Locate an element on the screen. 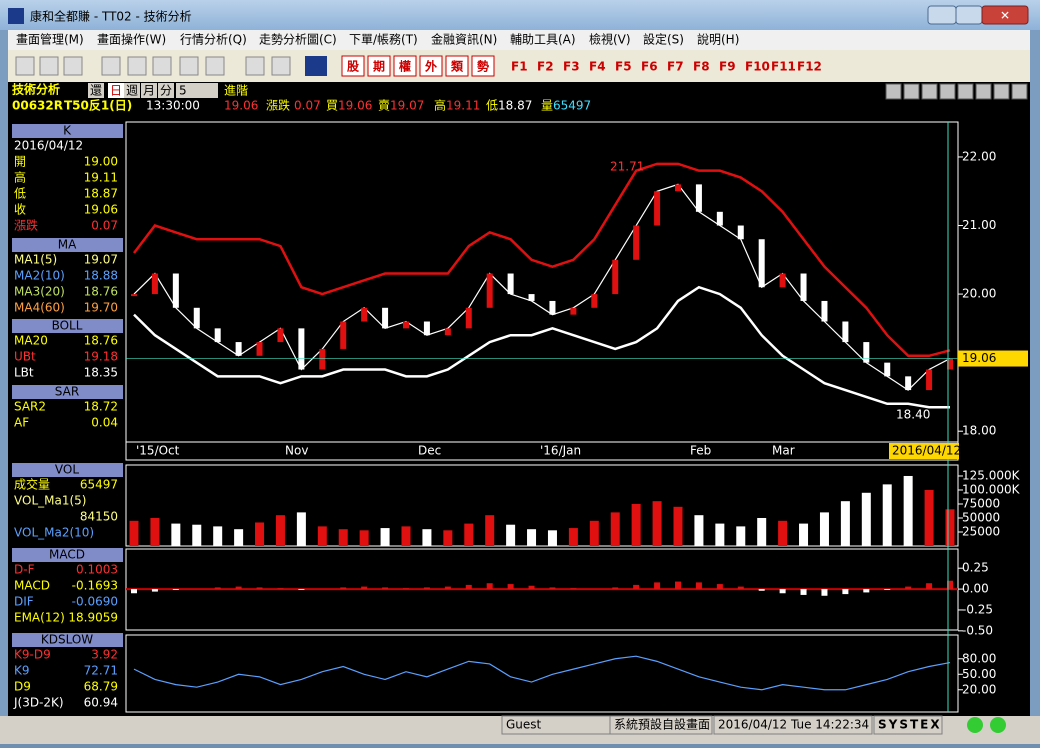 Image resolution: width=1040 pixels, height=748 pixels. function-key: F10 is located at coordinates (757, 67).